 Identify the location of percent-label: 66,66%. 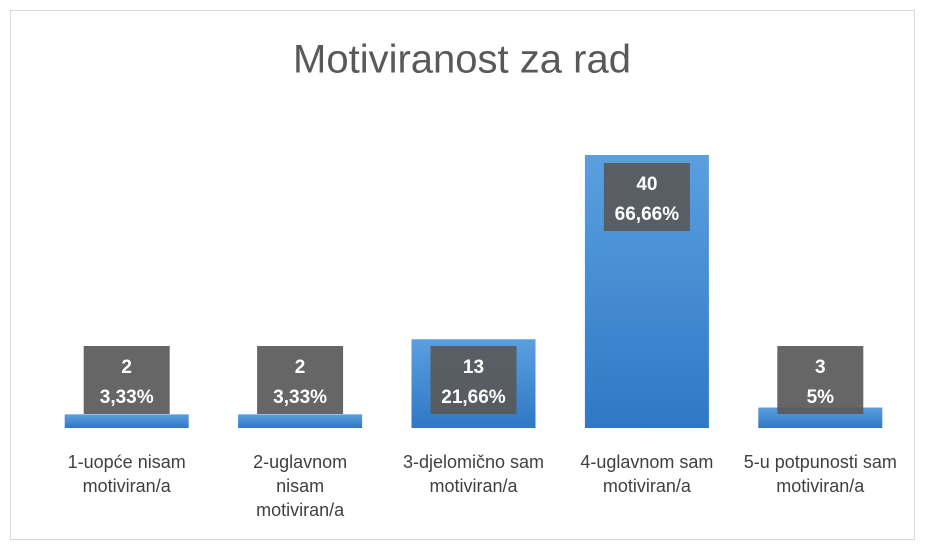
(647, 214).